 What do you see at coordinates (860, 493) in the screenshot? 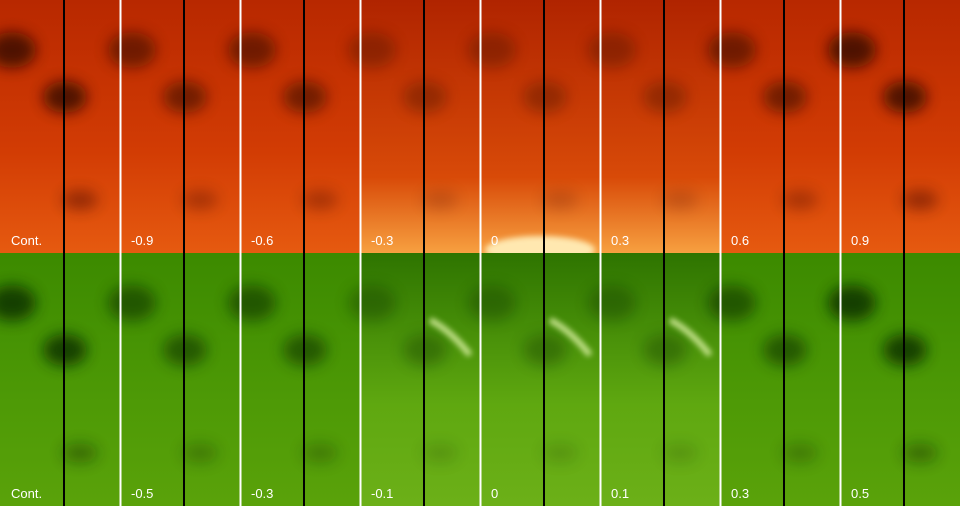
I see `panel-label: 0.5` at bounding box center [860, 493].